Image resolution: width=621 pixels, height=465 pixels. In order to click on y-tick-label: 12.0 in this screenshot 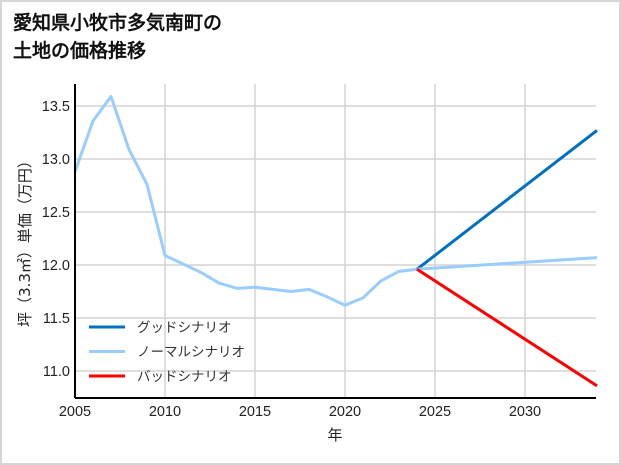, I will do `click(56, 266)`.